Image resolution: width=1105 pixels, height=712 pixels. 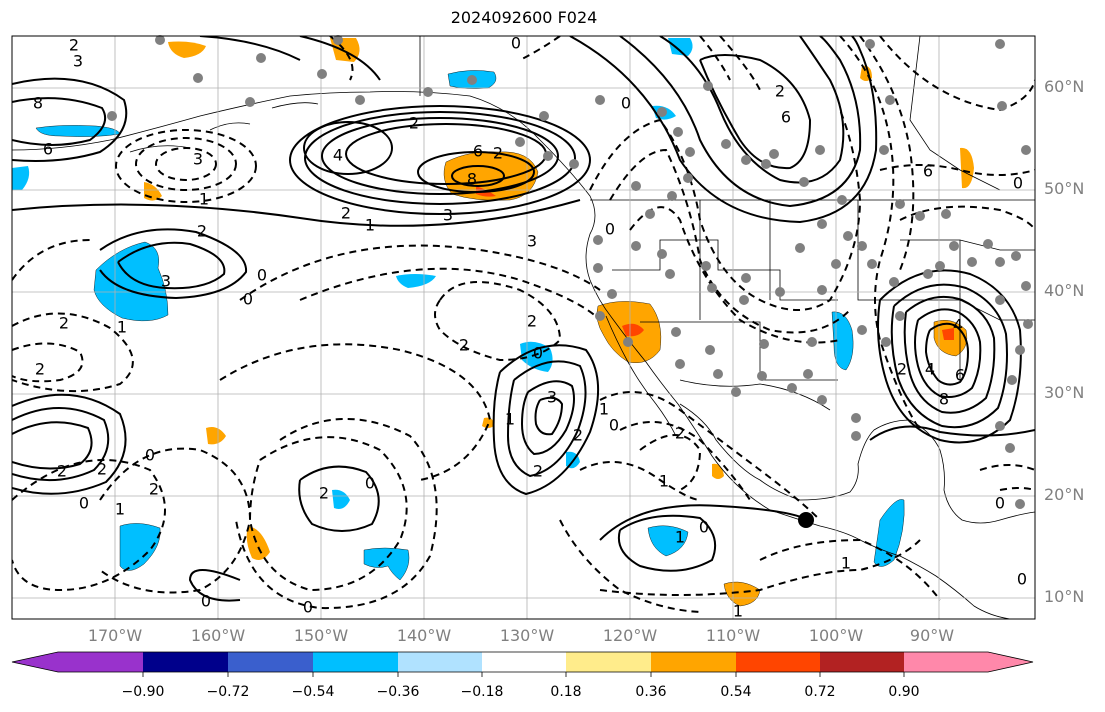 I want to click on lon-label: 130°W, so click(x=527, y=635).